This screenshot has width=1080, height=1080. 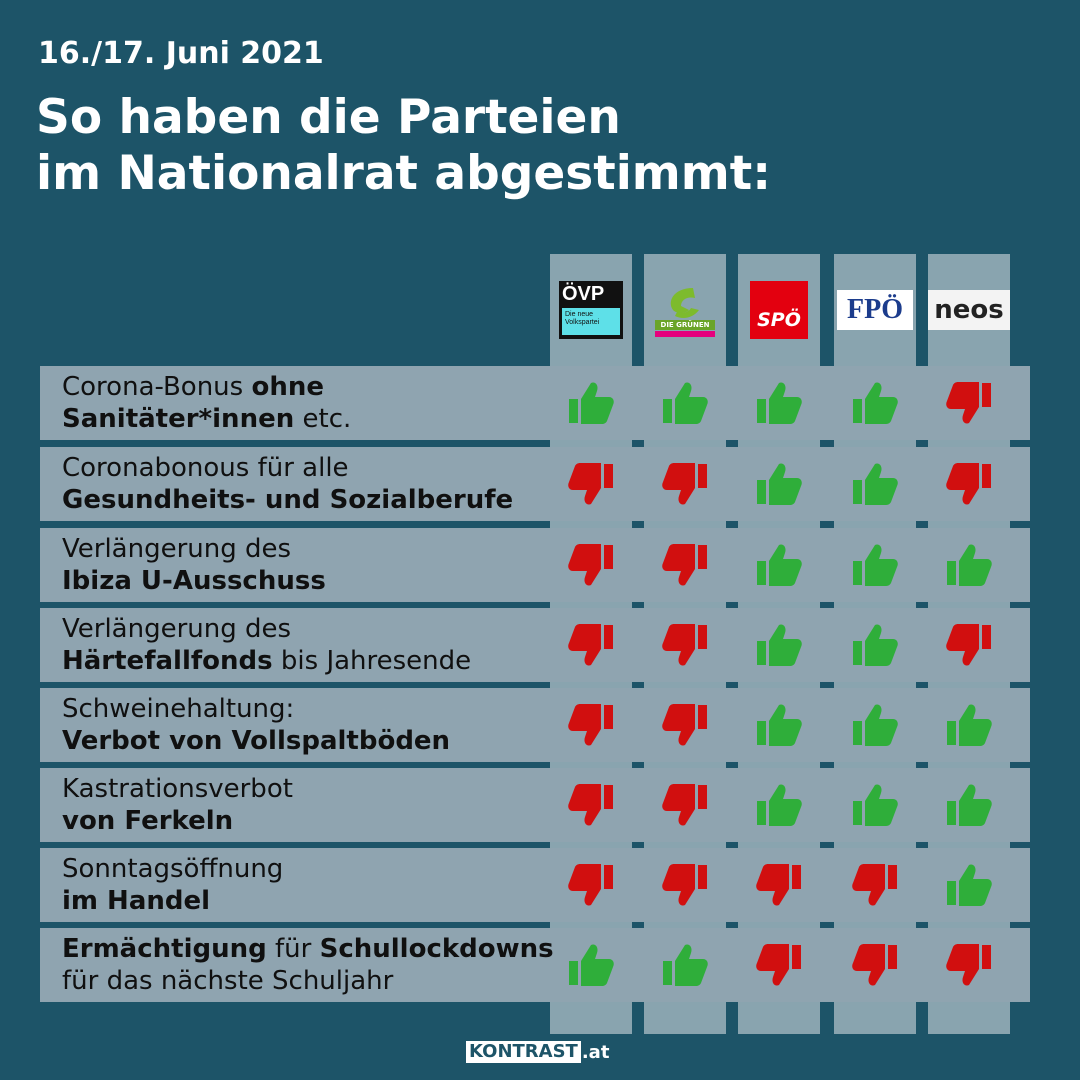 What do you see at coordinates (875, 310) in the screenshot?
I see `fpoe-logo: FPÖ` at bounding box center [875, 310].